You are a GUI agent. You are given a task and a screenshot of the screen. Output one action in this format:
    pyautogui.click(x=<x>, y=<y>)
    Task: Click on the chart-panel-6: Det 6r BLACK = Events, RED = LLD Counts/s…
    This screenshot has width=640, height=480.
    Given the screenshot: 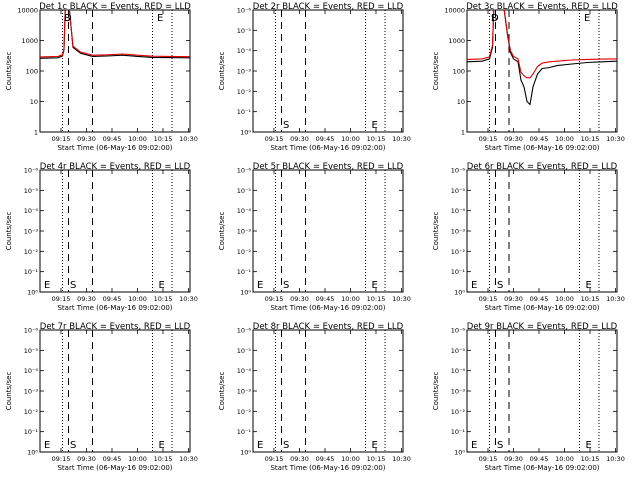 What is the action you would take?
    pyautogui.click(x=528, y=237)
    